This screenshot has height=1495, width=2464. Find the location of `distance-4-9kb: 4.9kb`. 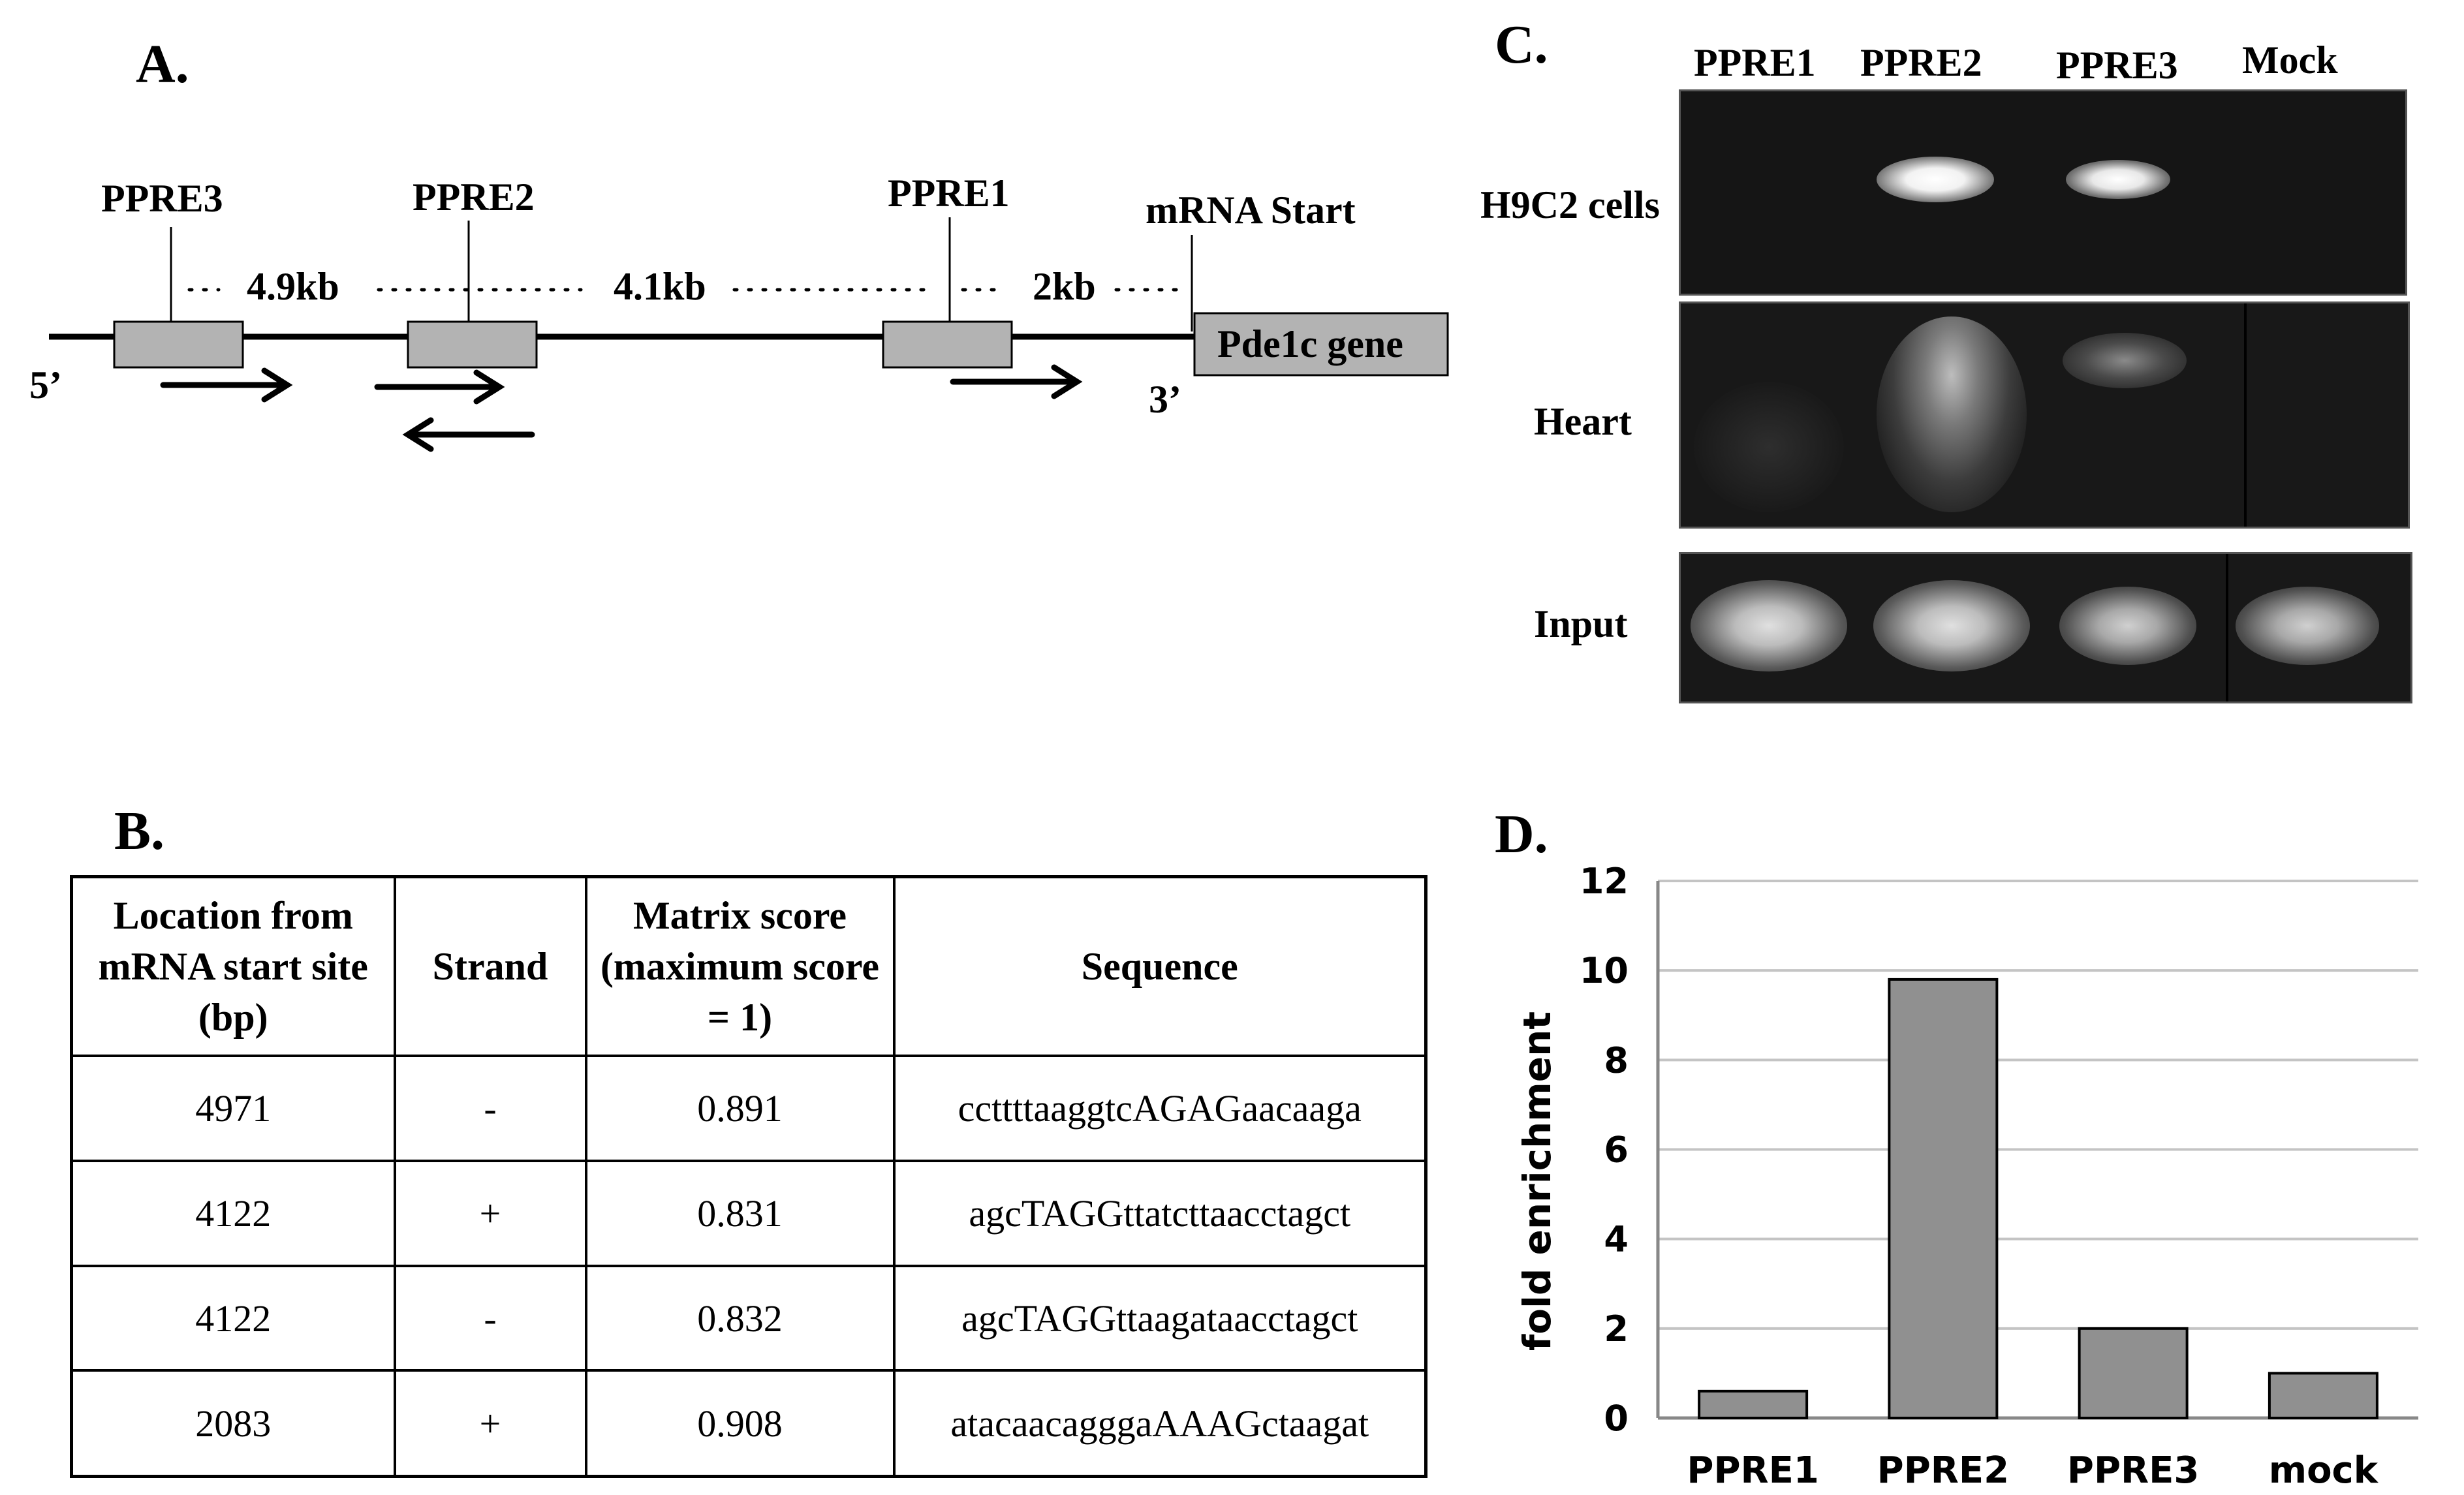

distance-4-9kb: 4.9kb is located at coordinates (293, 286).